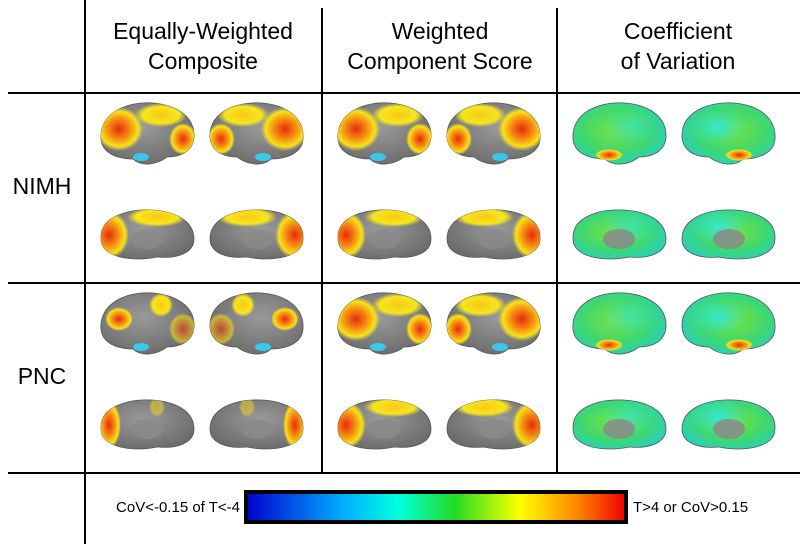 The image size is (800, 544). I want to click on column-header: Component Score, so click(439, 61).